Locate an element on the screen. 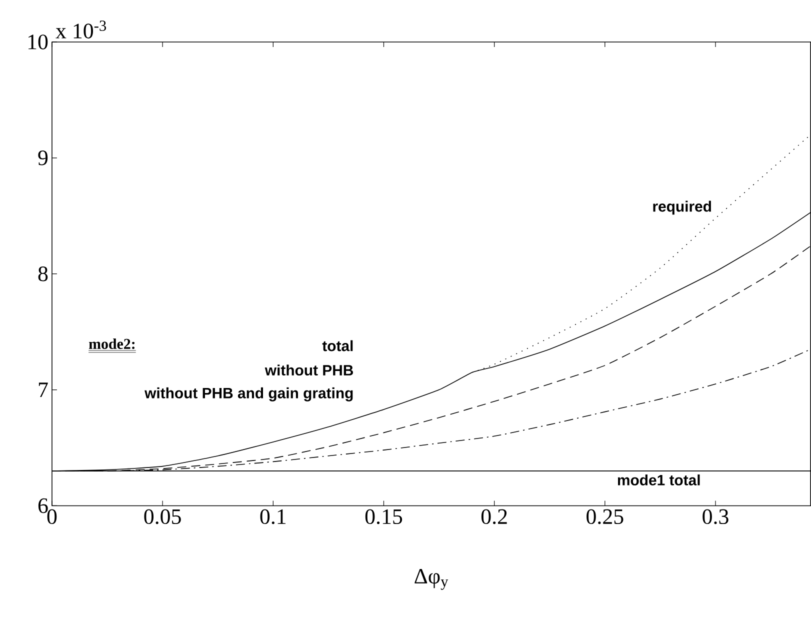 This screenshot has height=621, width=811. x-tick-label: 0.3 is located at coordinates (715, 516).